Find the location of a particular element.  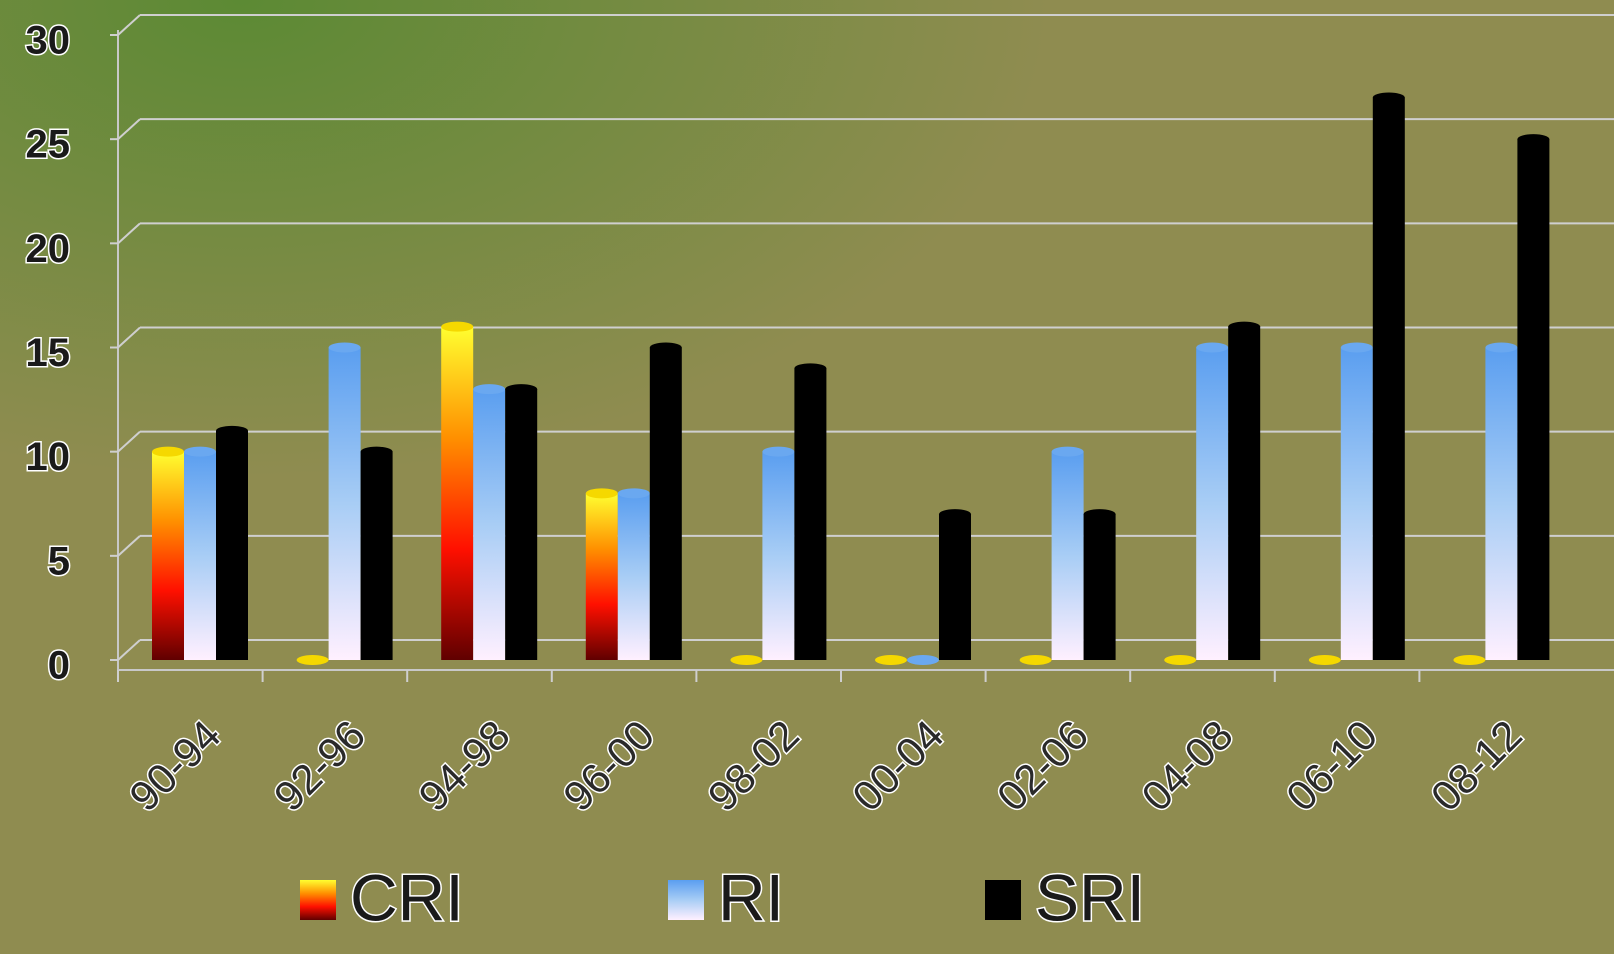

legend-label: CRI is located at coordinates (407, 897).